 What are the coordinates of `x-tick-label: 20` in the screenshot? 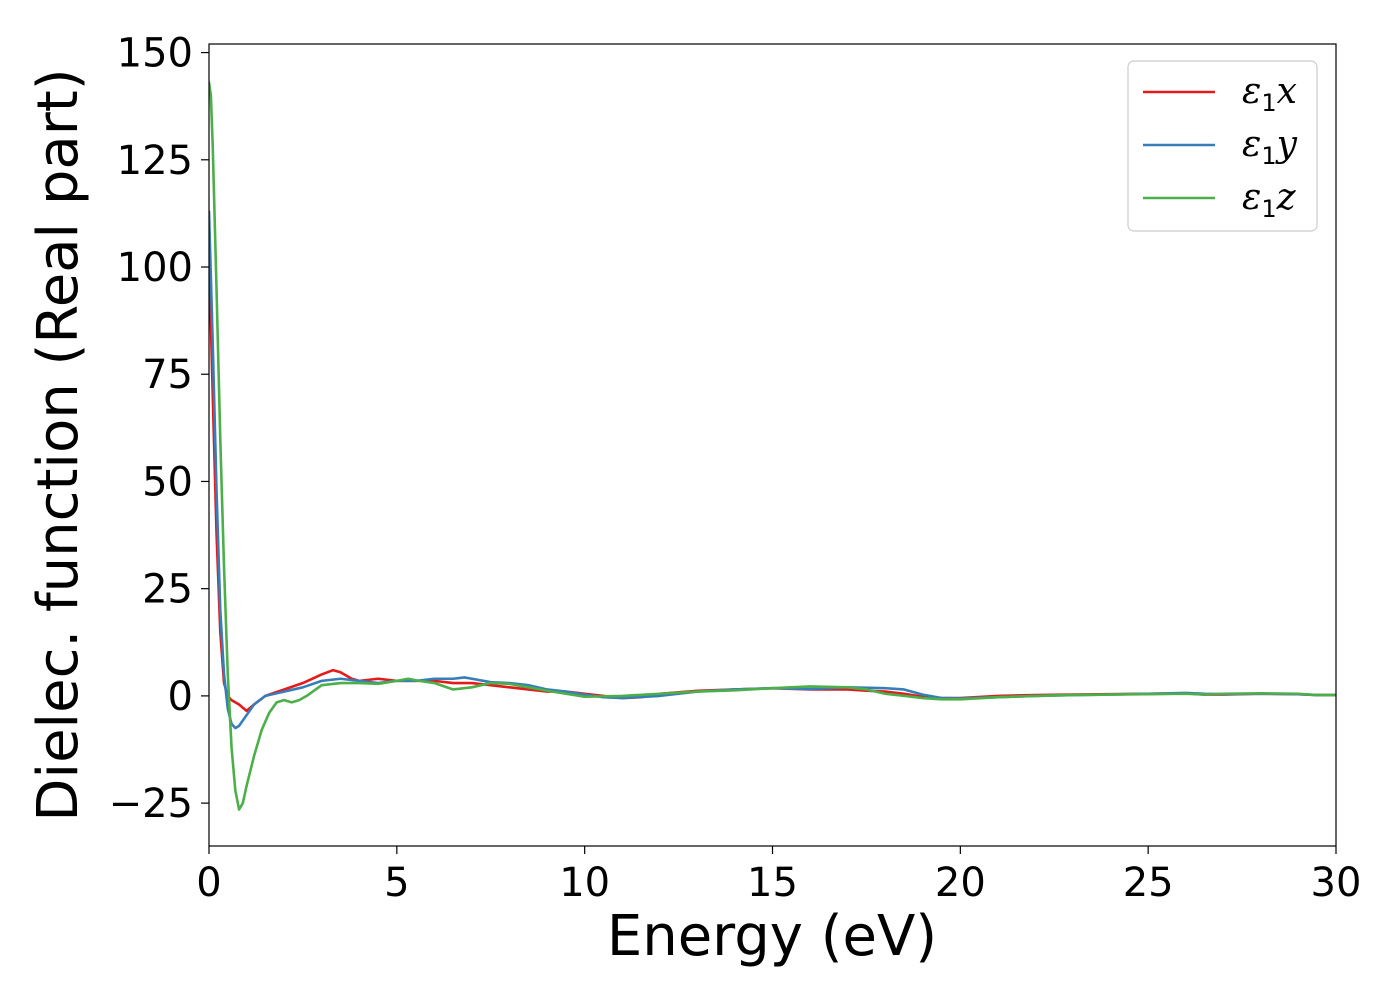 It's located at (960, 883).